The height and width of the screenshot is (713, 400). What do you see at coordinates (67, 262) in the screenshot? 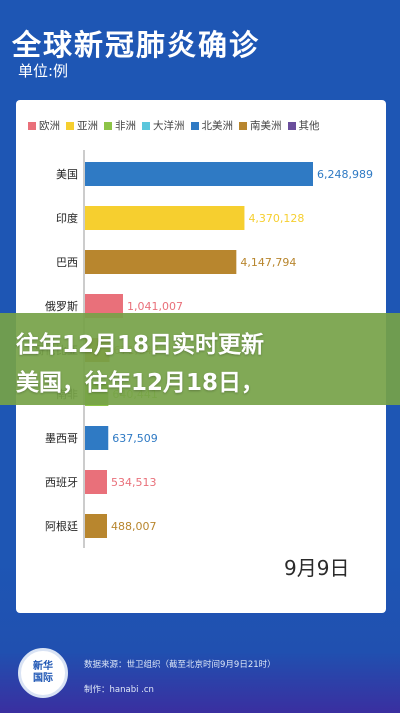
I see `category-label: 巴西` at bounding box center [67, 262].